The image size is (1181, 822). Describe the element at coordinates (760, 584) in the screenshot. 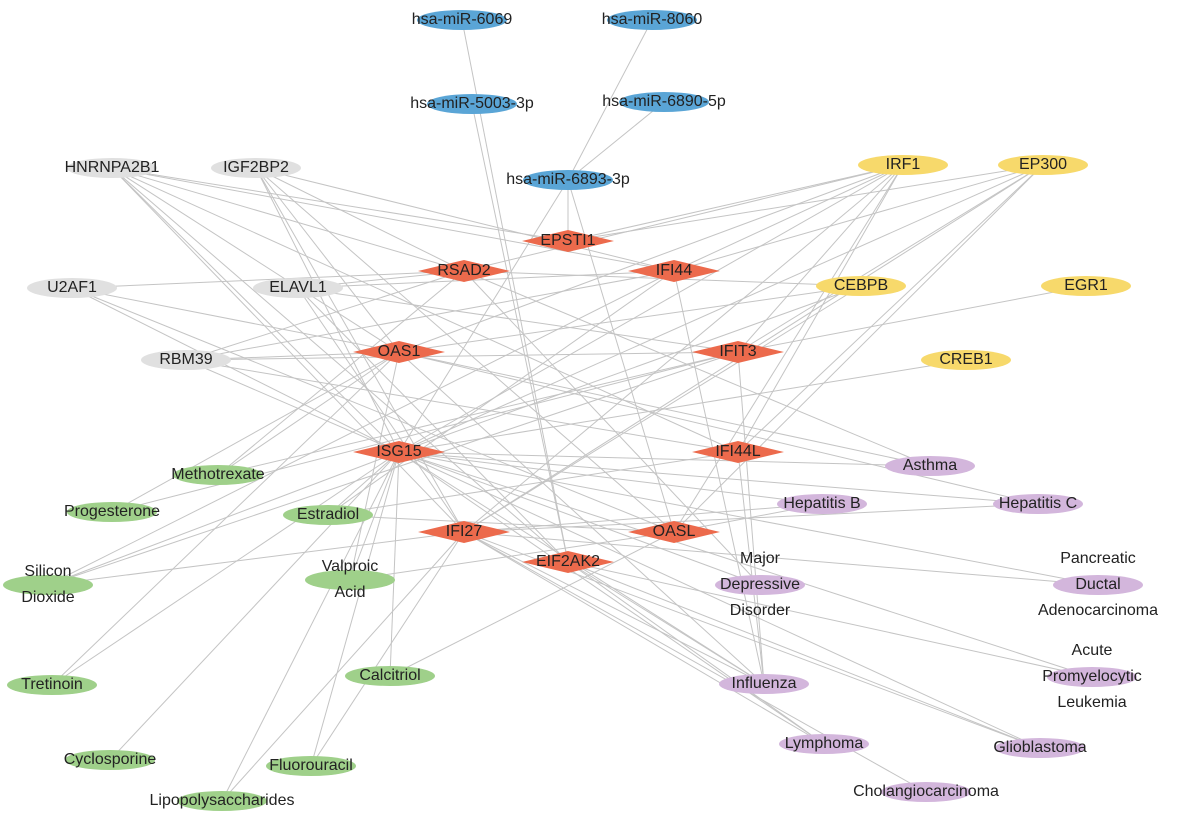

I see `node-label: Depressive` at that location.